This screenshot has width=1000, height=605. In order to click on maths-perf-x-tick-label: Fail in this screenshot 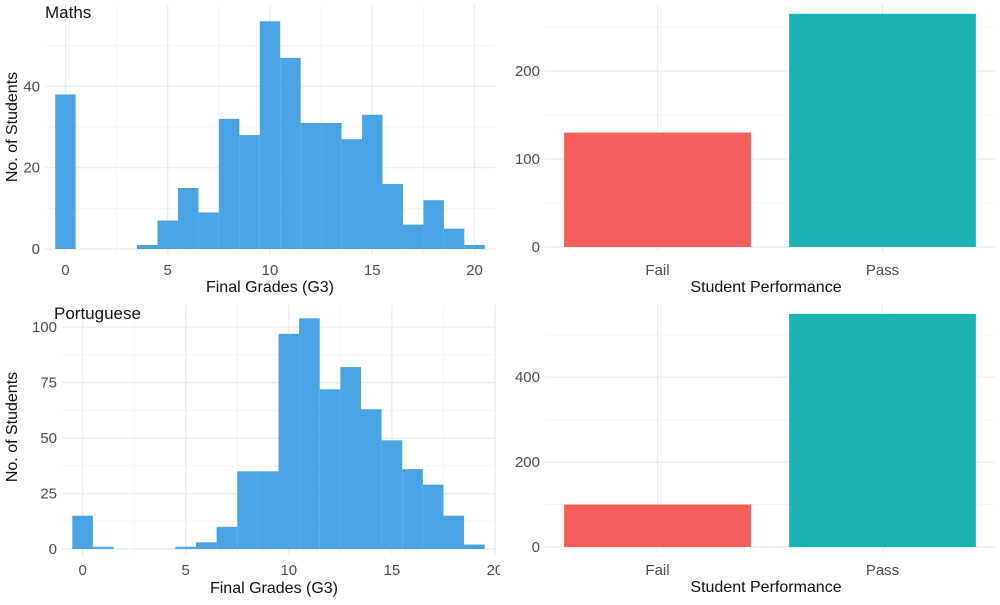, I will do `click(657, 270)`.